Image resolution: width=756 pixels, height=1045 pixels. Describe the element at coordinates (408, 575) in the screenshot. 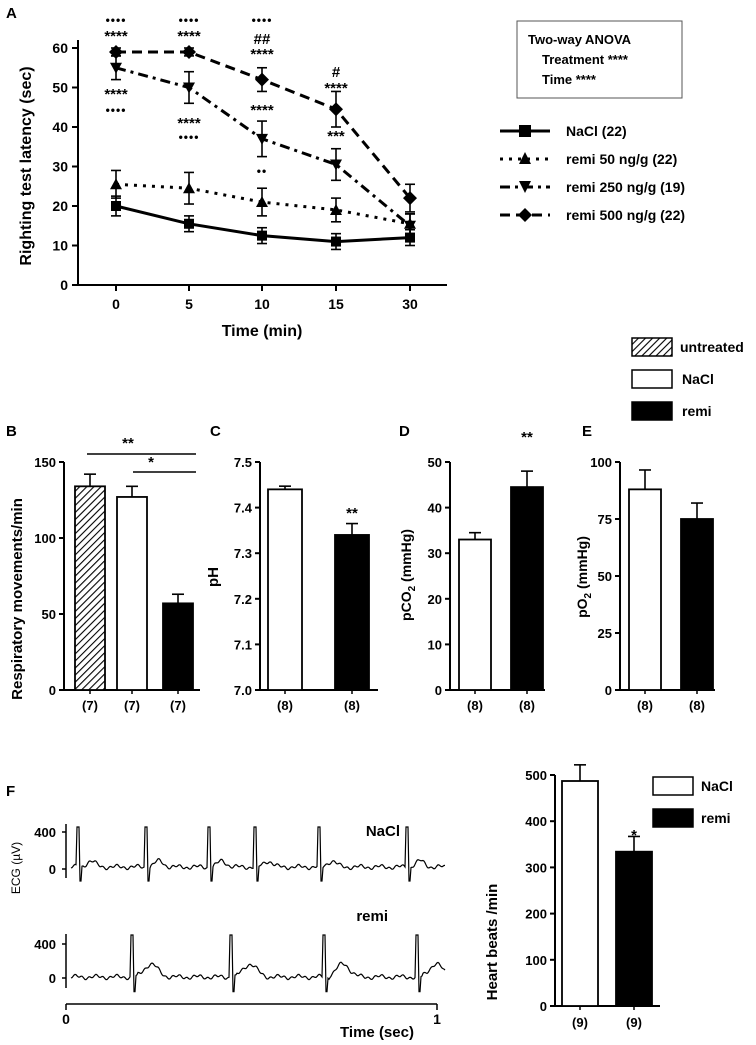

I see `bar-chart-d-y-axis-label: pCO2 (mmHg)` at that location.